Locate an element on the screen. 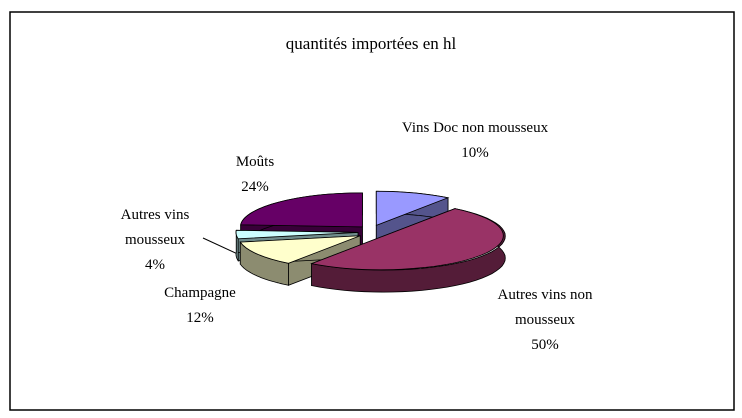 The width and height of the screenshot is (742, 418). slice-value: 12% is located at coordinates (200, 318).